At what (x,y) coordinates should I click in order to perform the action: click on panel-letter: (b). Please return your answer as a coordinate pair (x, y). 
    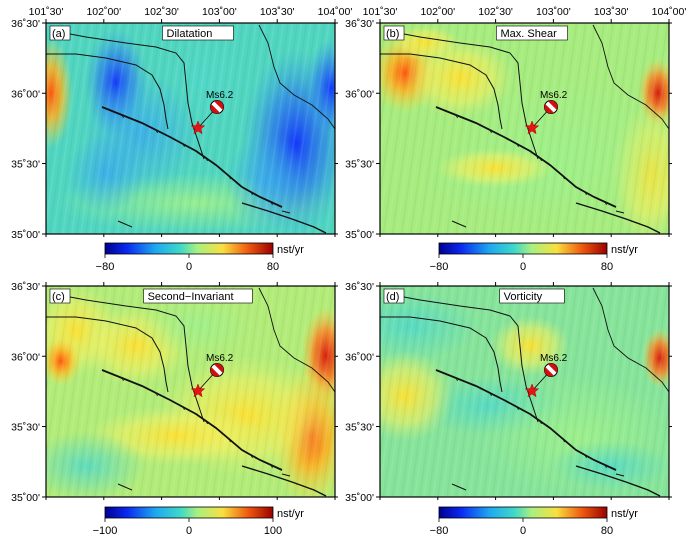
    Looking at the image, I should click on (392, 34).